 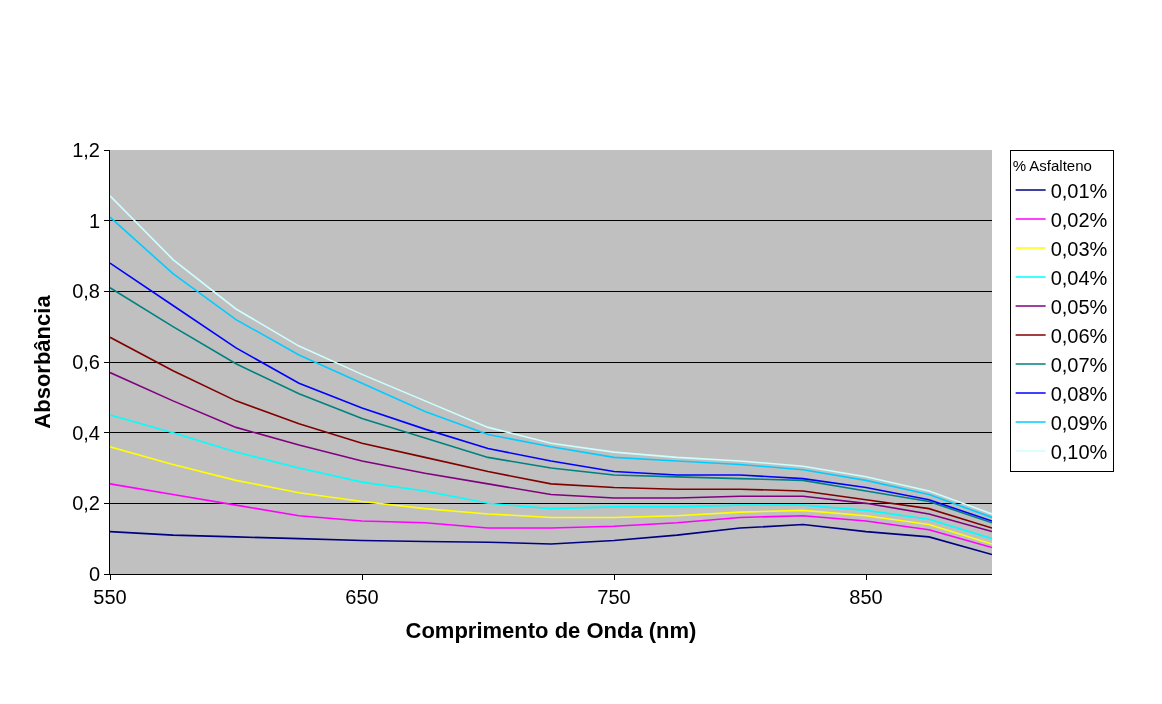 What do you see at coordinates (110, 597) in the screenshot?
I see `x-tick-label: 550` at bounding box center [110, 597].